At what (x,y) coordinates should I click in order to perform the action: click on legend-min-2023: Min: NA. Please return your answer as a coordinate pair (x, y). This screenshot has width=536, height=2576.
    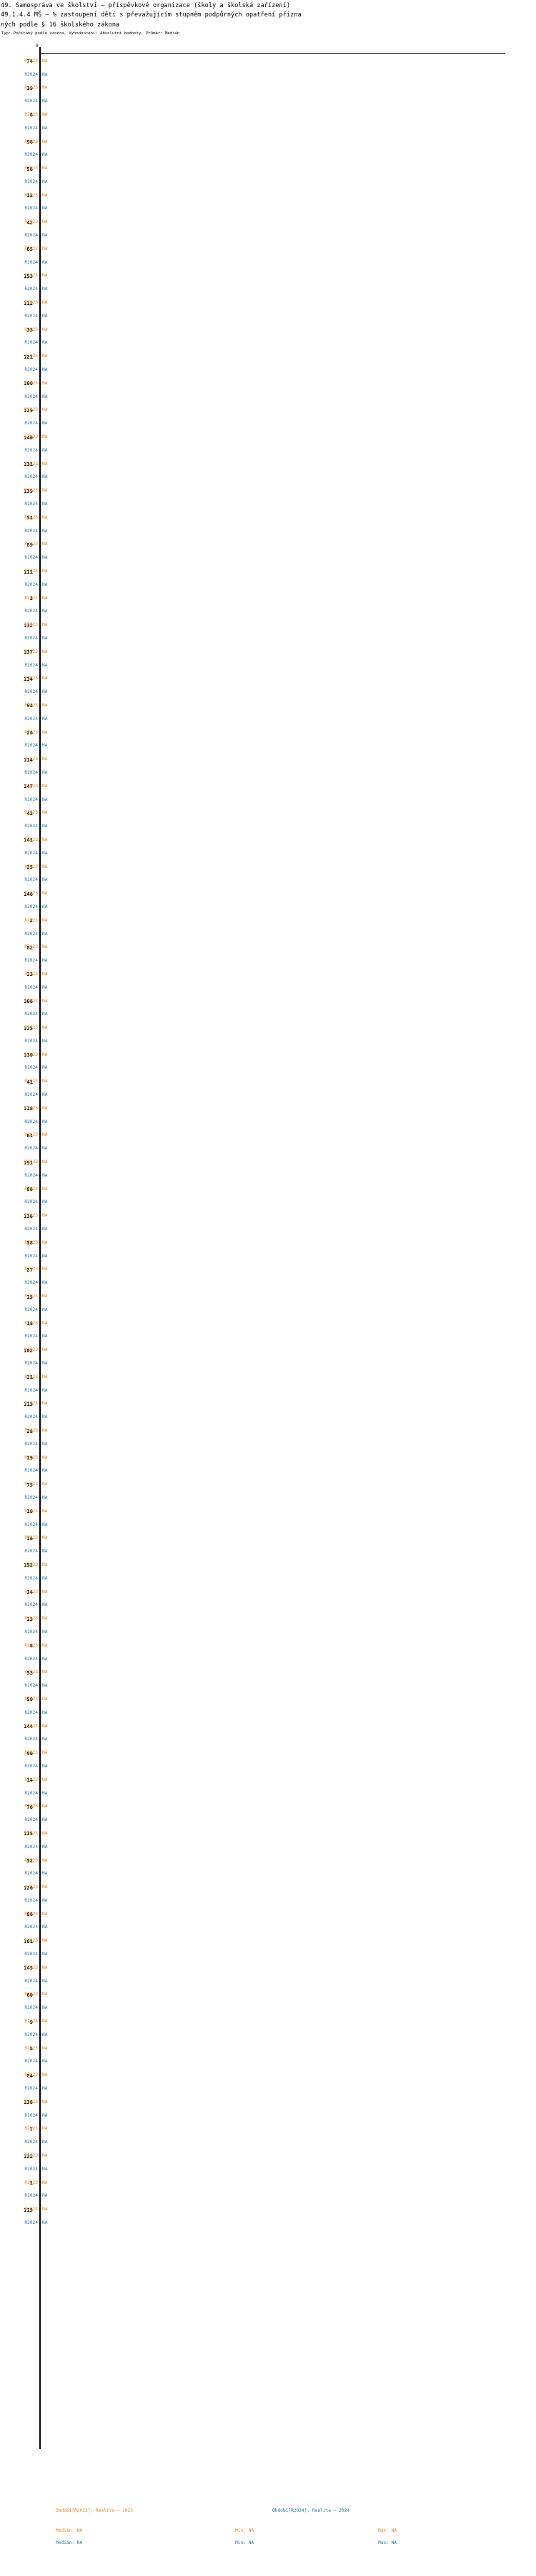
    Looking at the image, I should click on (244, 2531).